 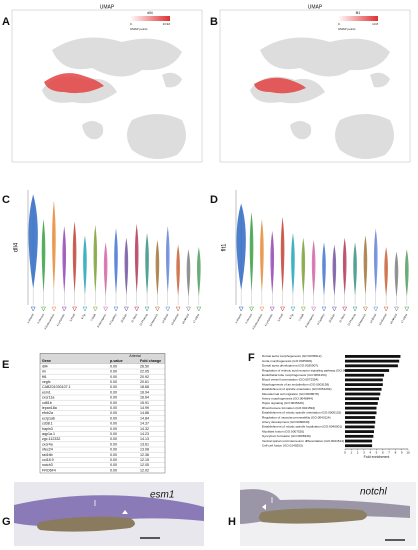 What do you see at coordinates (44, 372) in the screenshot?
I see `table-cell: rln` at bounding box center [44, 372].